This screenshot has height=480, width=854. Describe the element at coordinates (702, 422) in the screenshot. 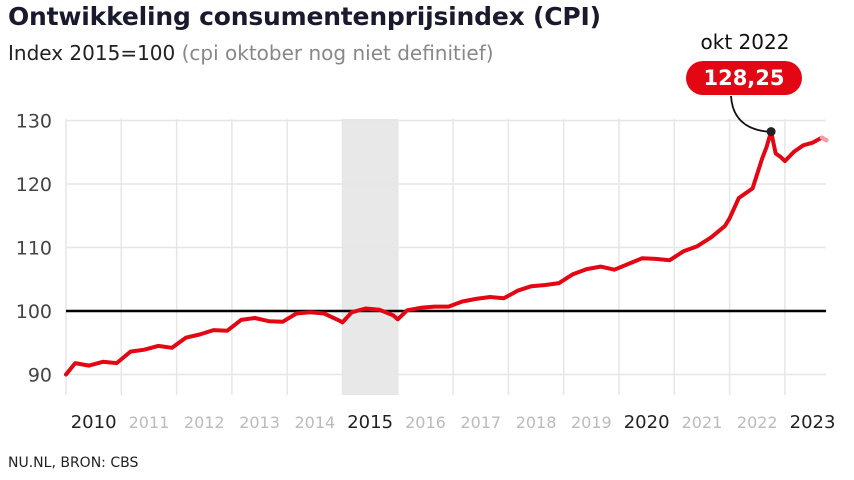

I see `x-tick-label: 2021` at that location.